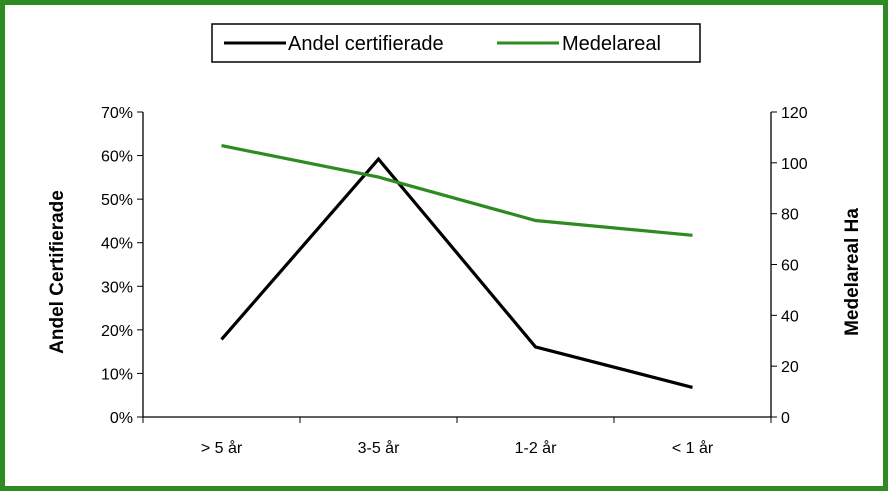 The image size is (888, 491). Describe the element at coordinates (57, 272) in the screenshot. I see `left-axis-title: Andel Certifierade` at that location.